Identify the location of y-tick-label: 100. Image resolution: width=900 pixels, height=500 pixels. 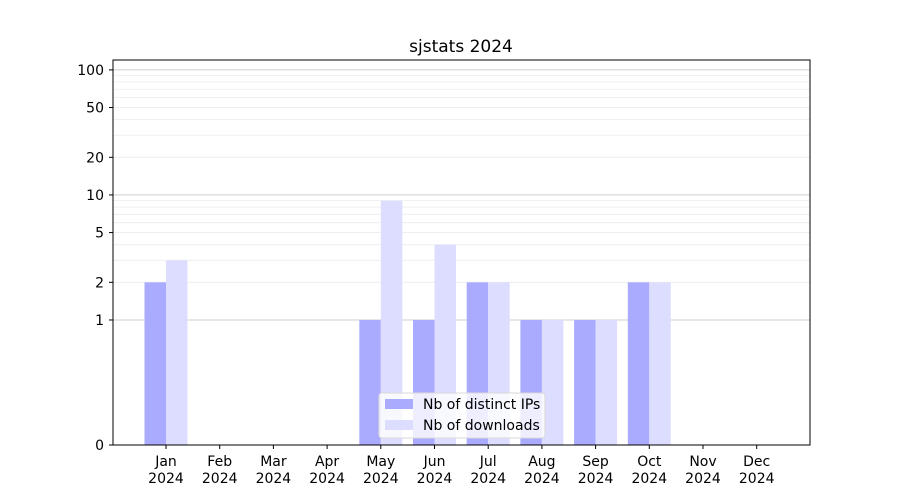
(90, 71).